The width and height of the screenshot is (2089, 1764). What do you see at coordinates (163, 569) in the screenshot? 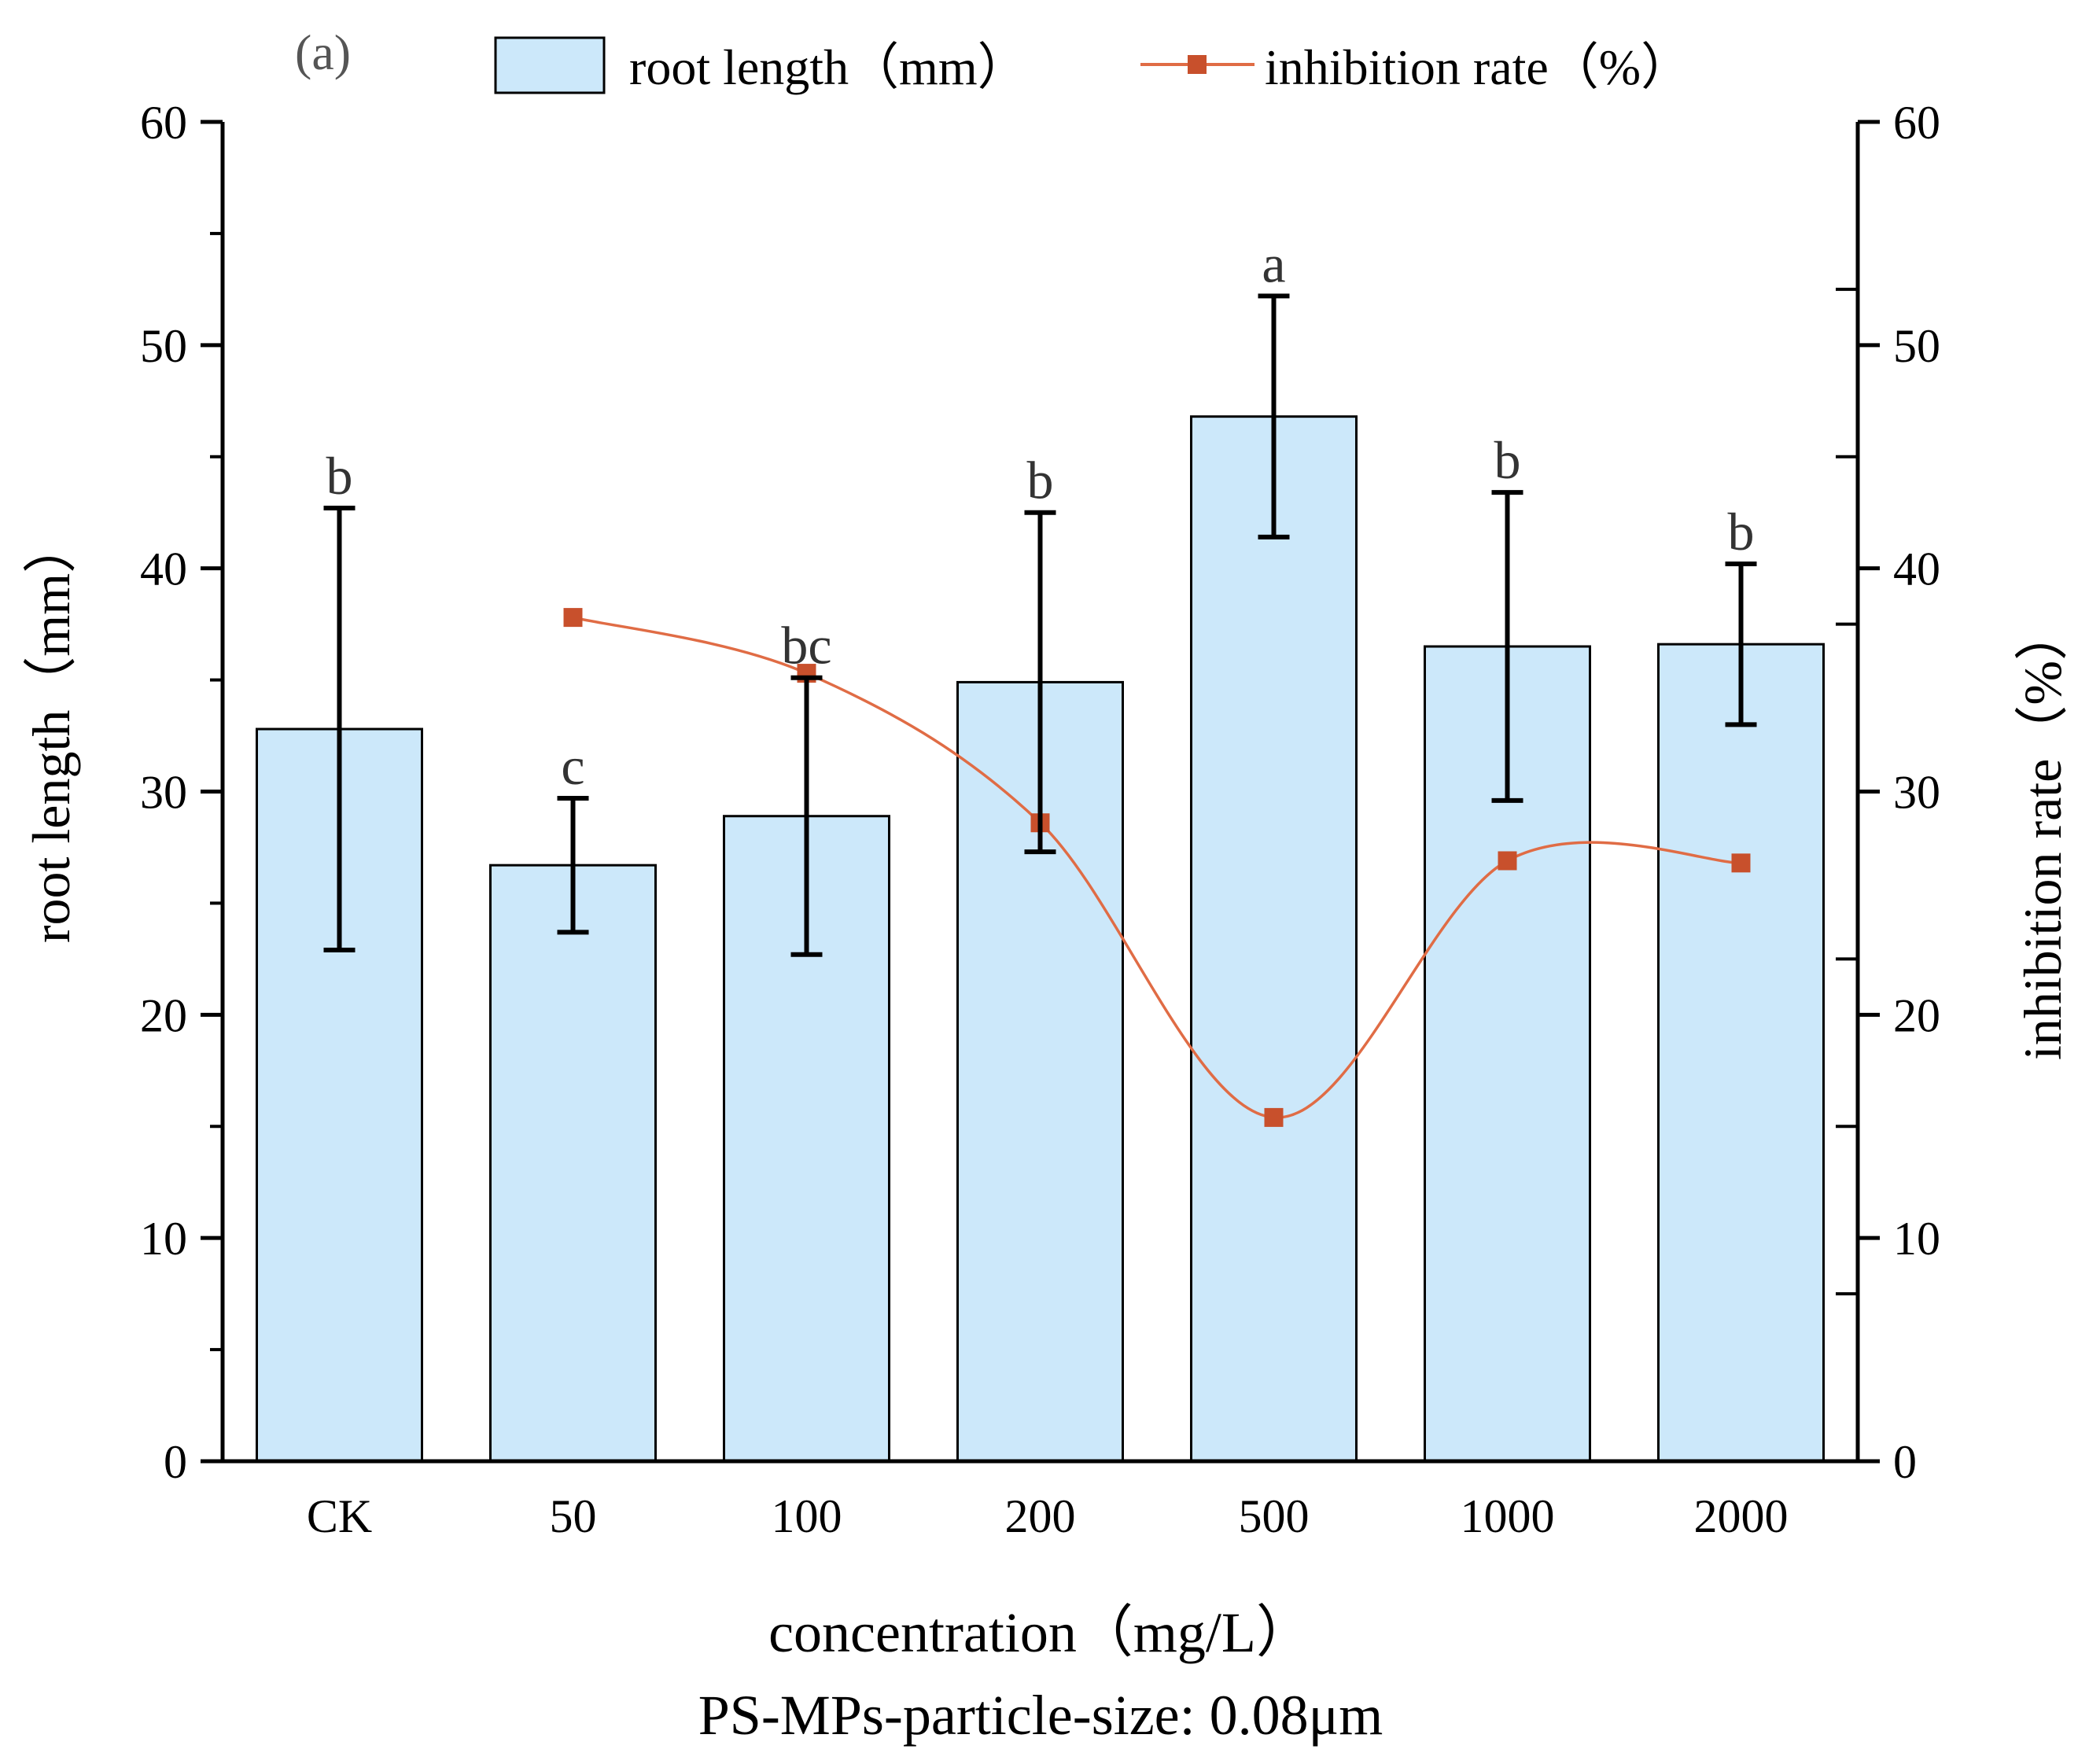
I see `y-left-tick-label: 40` at bounding box center [163, 569].